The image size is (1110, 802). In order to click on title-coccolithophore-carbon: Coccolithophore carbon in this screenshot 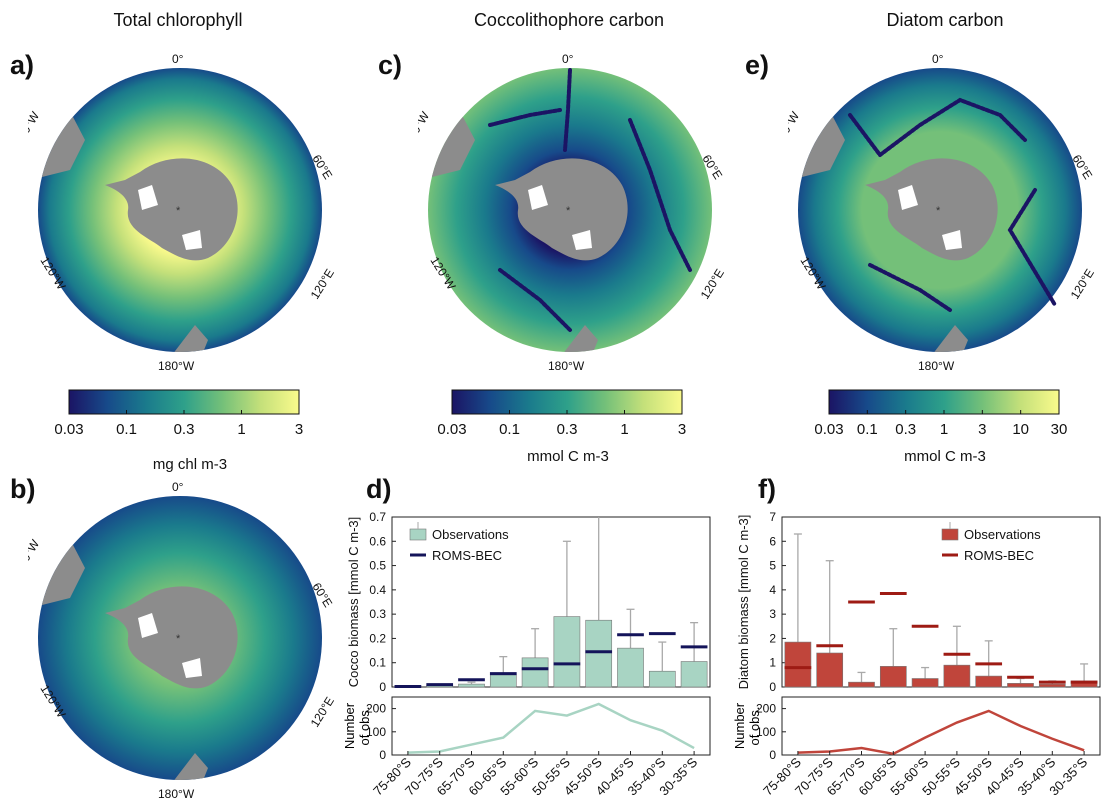, I will do `click(569, 20)`.